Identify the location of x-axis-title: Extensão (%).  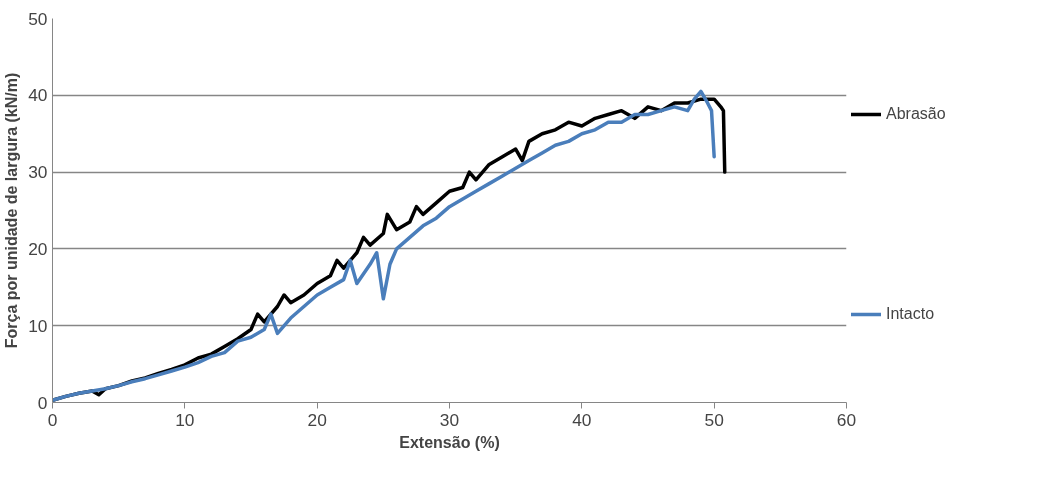
(449, 442).